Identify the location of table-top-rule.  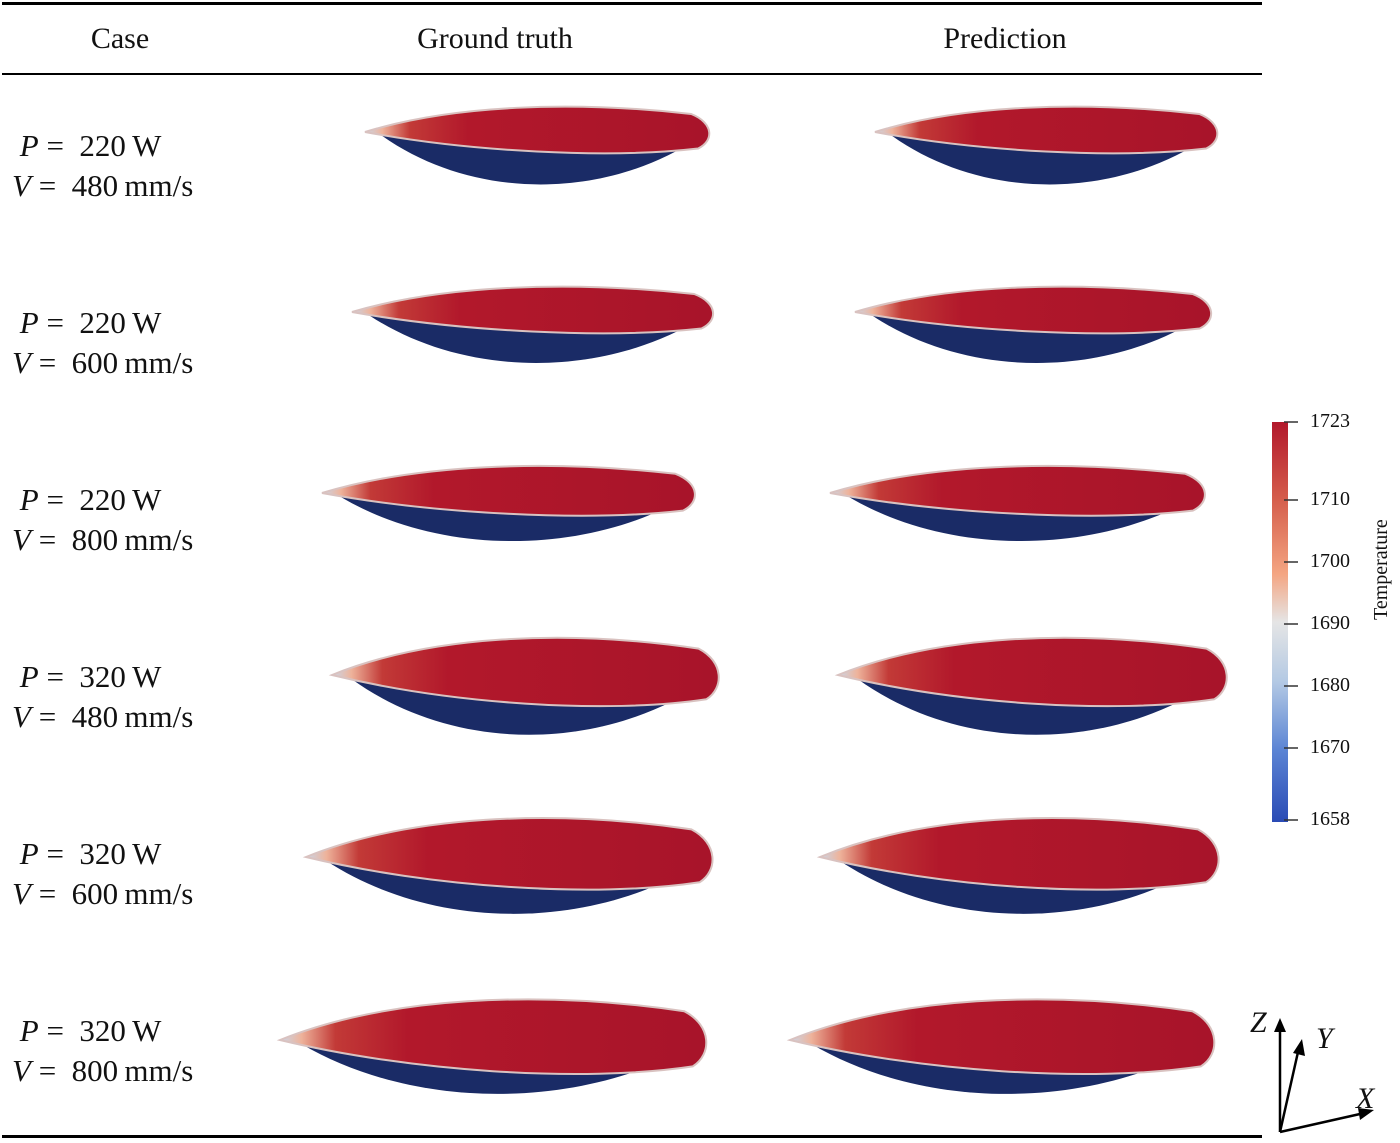
(632, 3).